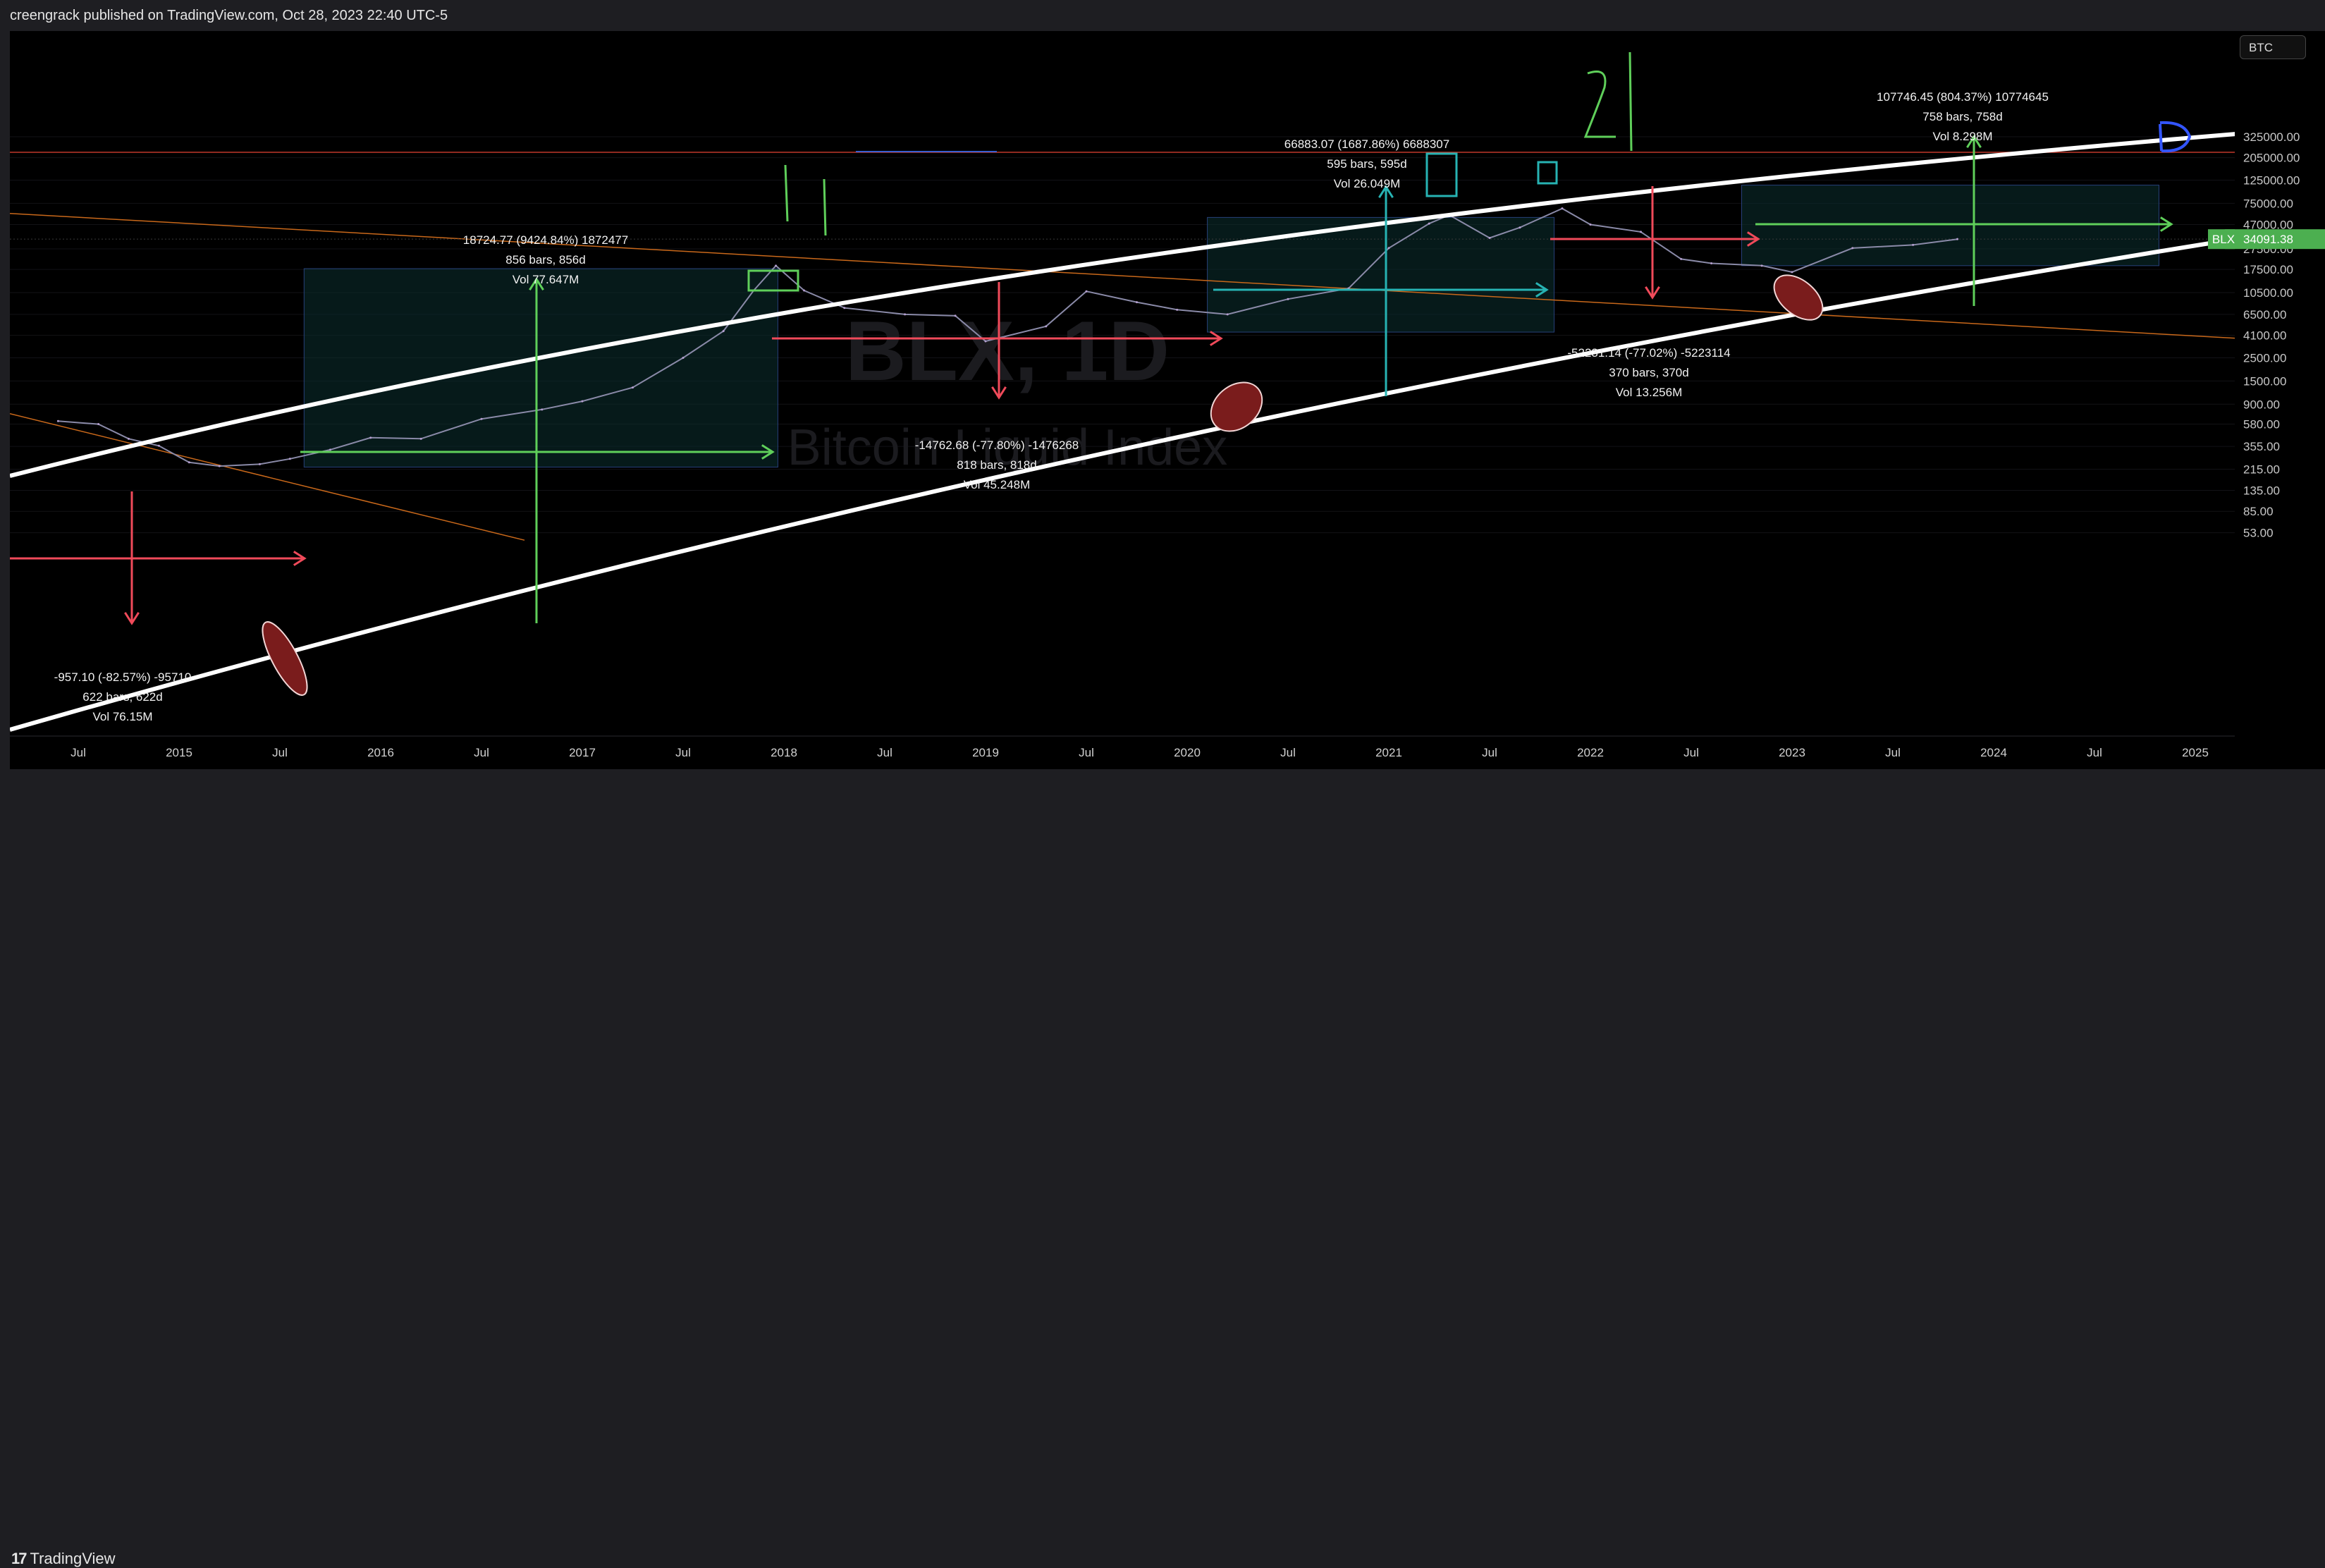  What do you see at coordinates (19, 1558) in the screenshot?
I see `tradingview-logo-icon: 17` at bounding box center [19, 1558].